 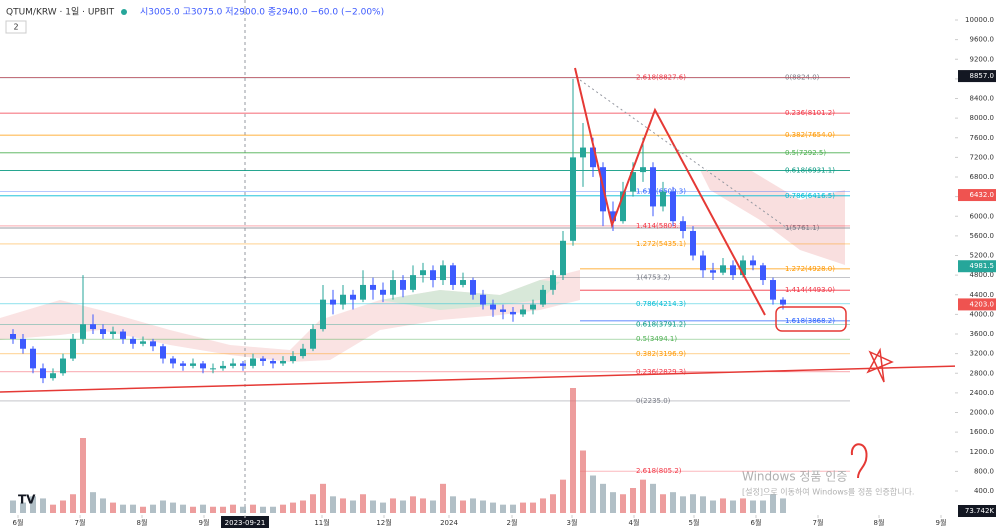 I want to click on price-badge, so click(x=977, y=195).